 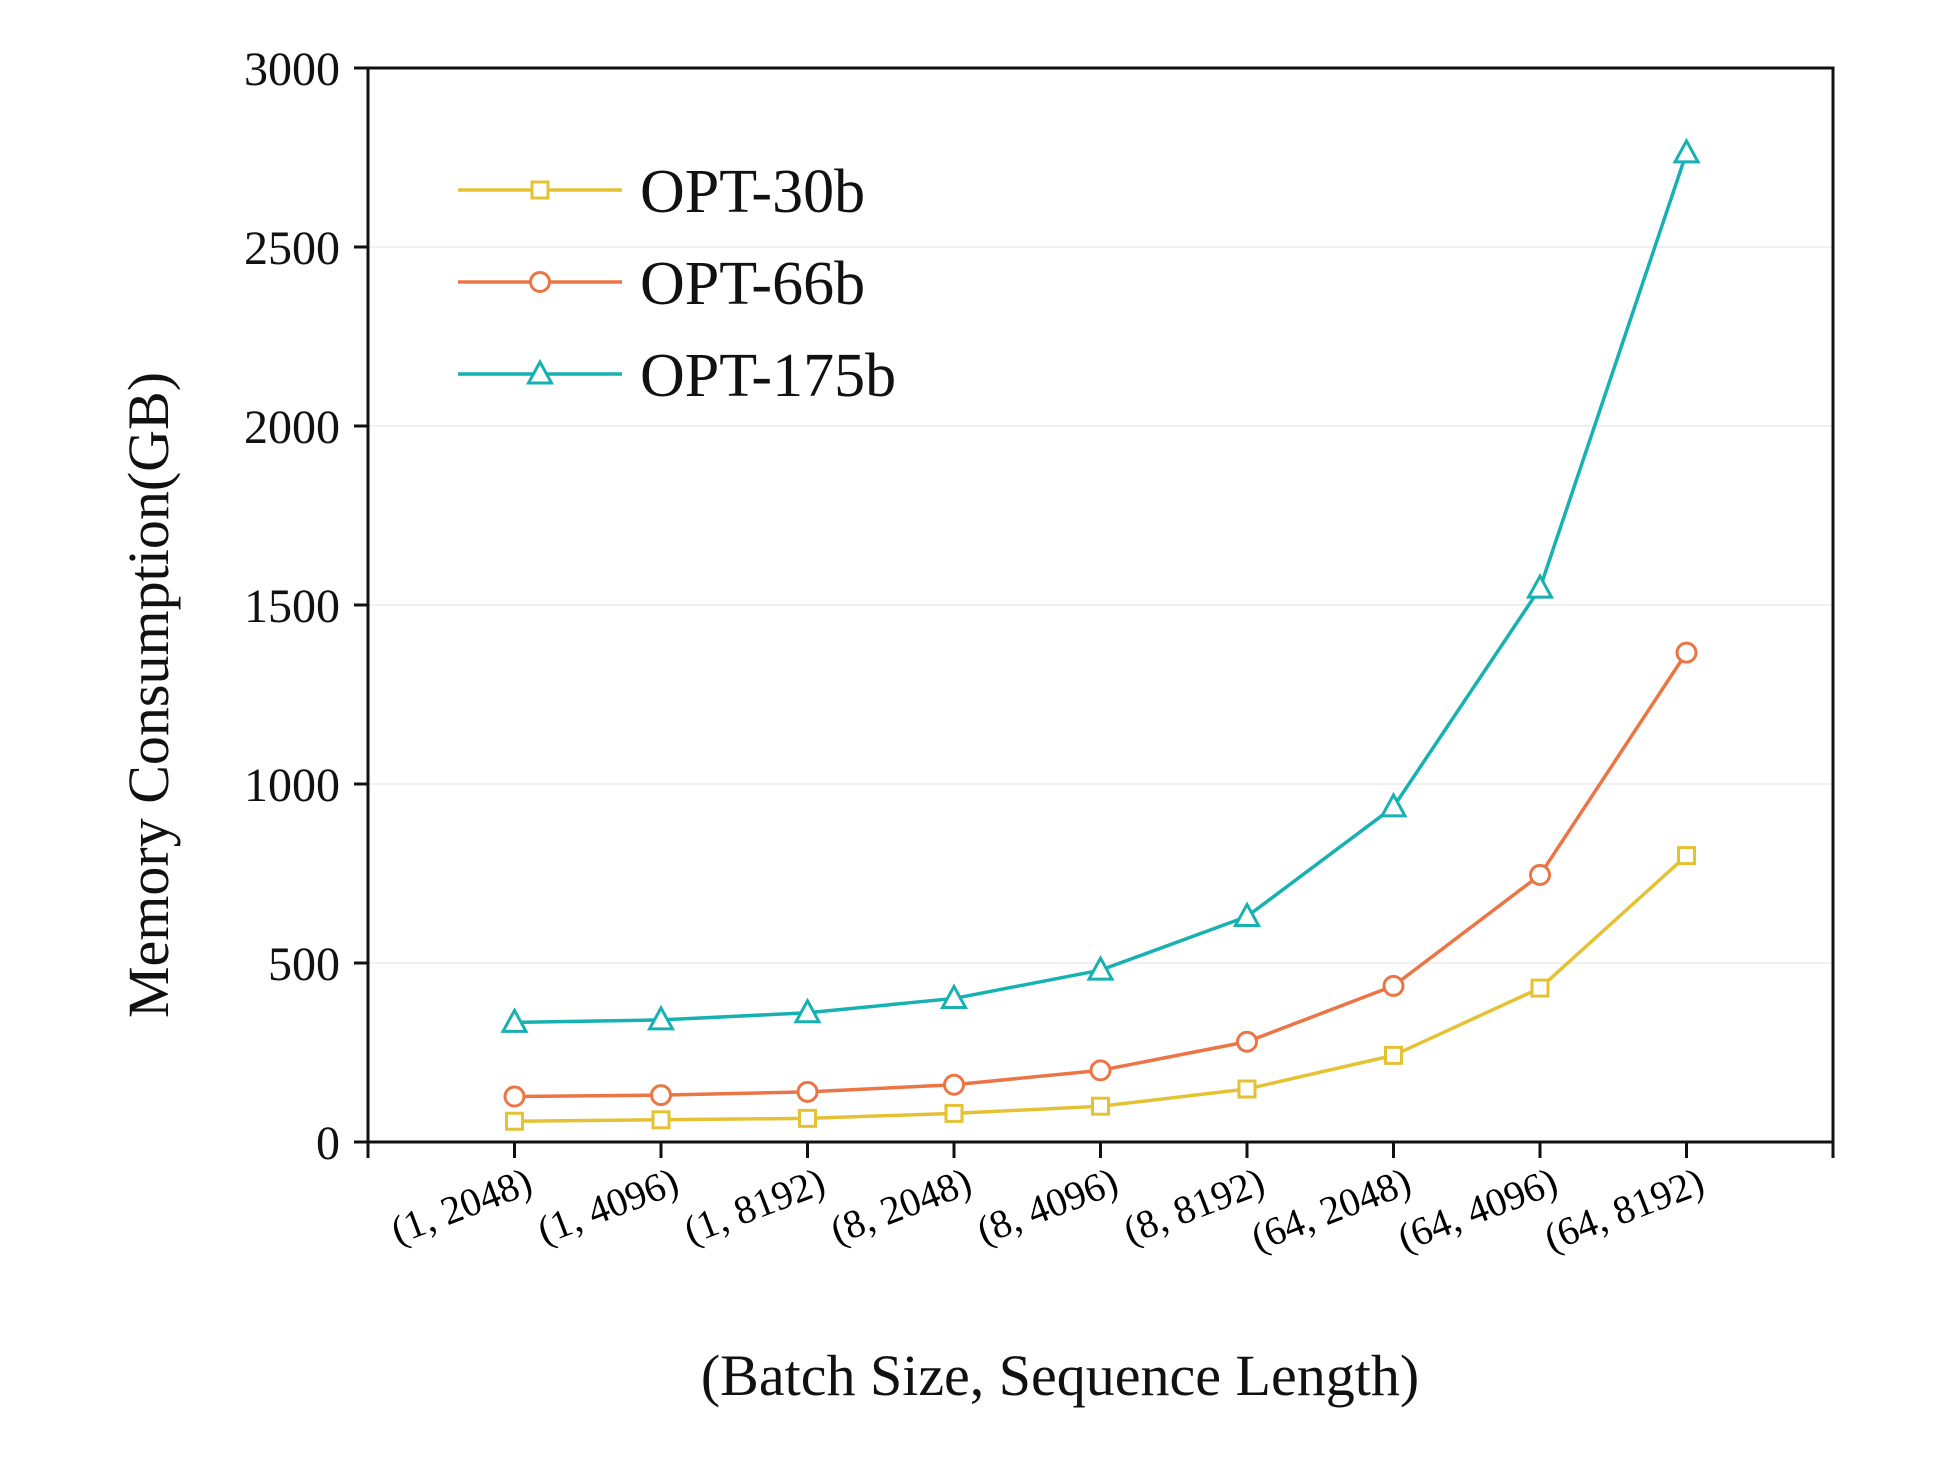 I want to click on legend-item-opt-66b: OPT-66b, so click(x=661, y=284).